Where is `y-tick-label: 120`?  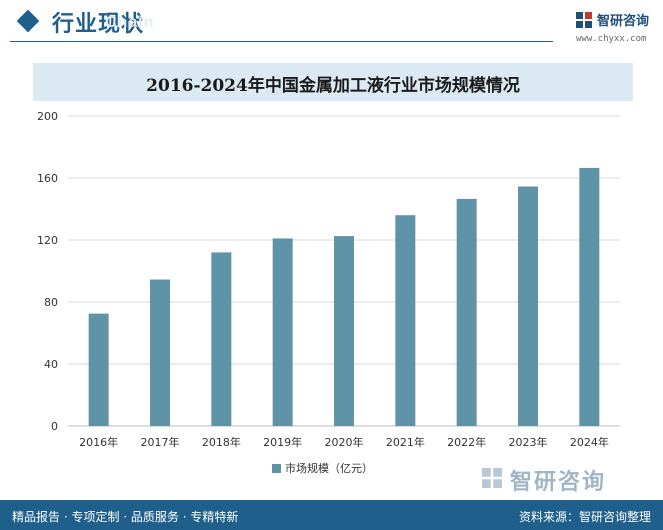
y-tick-label: 120 is located at coordinates (47, 240).